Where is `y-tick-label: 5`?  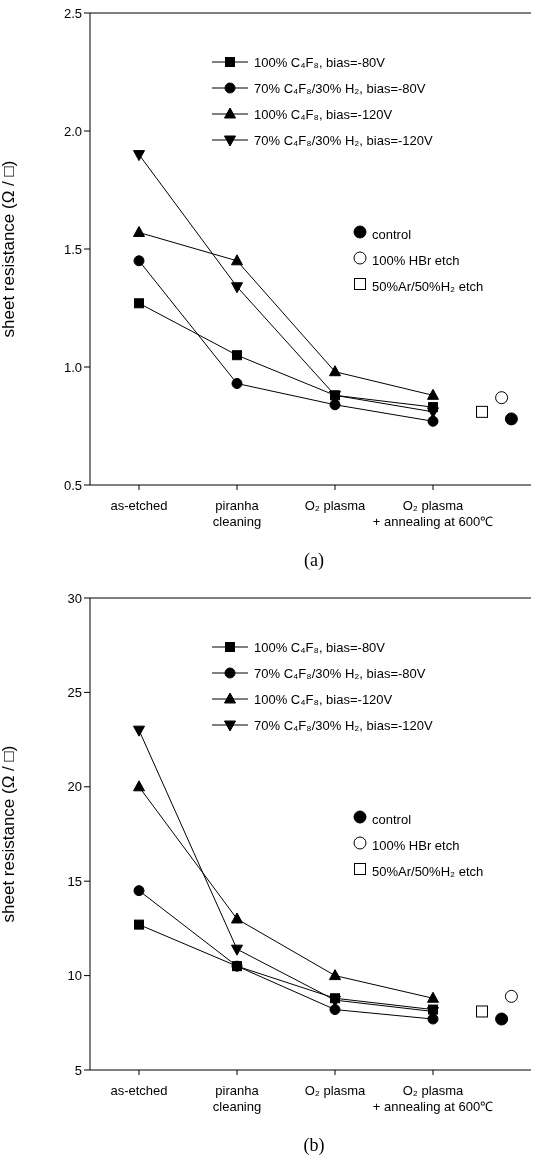
y-tick-label: 5 is located at coordinates (78, 1070).